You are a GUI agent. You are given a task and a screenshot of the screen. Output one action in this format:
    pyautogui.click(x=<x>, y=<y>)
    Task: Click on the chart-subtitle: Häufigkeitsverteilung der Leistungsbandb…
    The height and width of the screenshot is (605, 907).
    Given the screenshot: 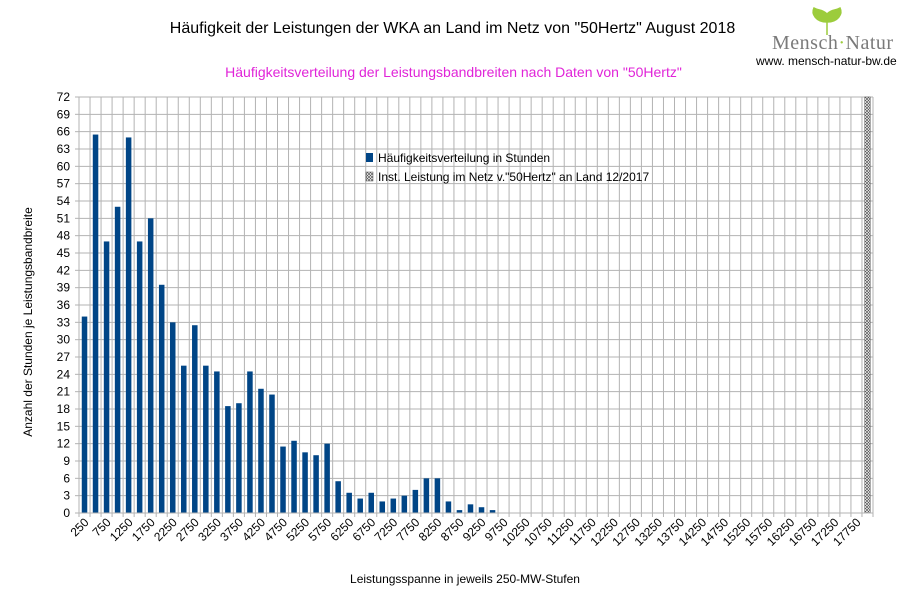 What is the action you would take?
    pyautogui.click(x=453, y=72)
    